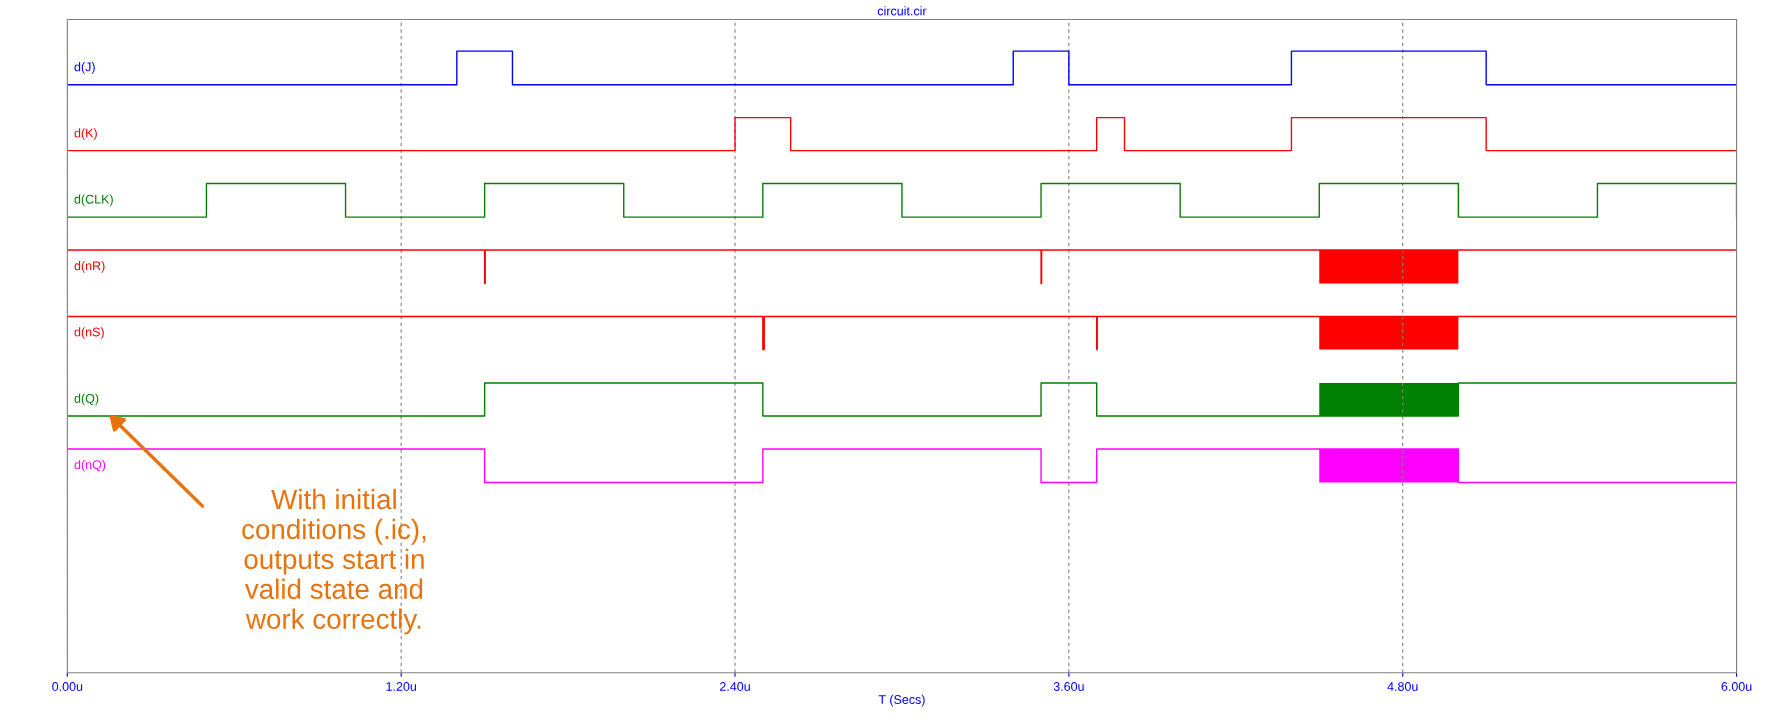  What do you see at coordinates (89, 267) in the screenshot?
I see `series-label: d(nR)` at bounding box center [89, 267].